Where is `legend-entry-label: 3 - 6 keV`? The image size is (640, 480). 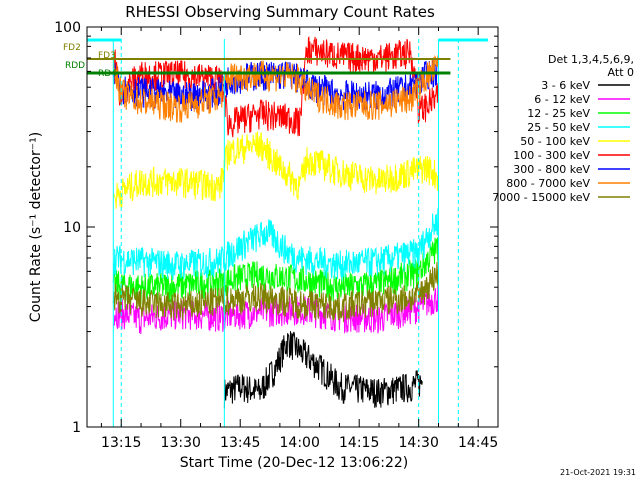
legend-entry-label: 3 - 6 keV is located at coordinates (565, 85).